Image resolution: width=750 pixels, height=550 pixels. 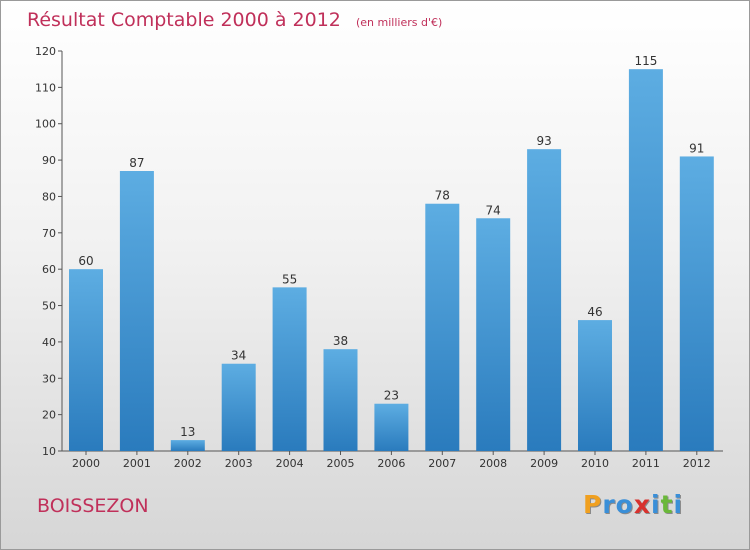 I want to click on x-tick-label: 2005, so click(x=341, y=463).